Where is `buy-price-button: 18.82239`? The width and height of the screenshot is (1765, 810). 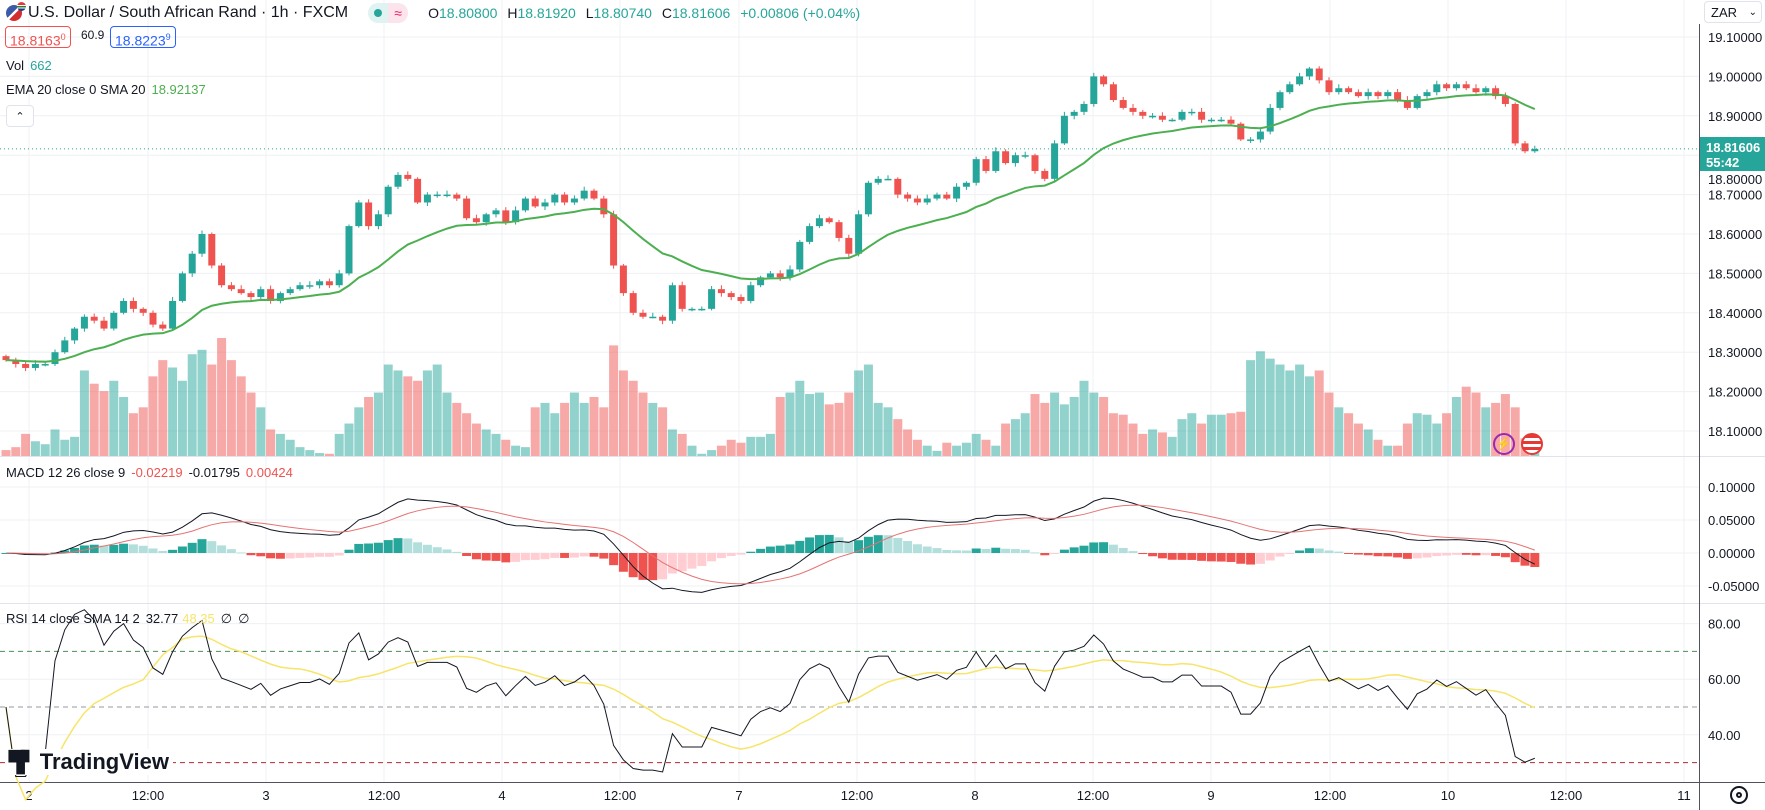 buy-price-button: 18.82239 is located at coordinates (143, 37).